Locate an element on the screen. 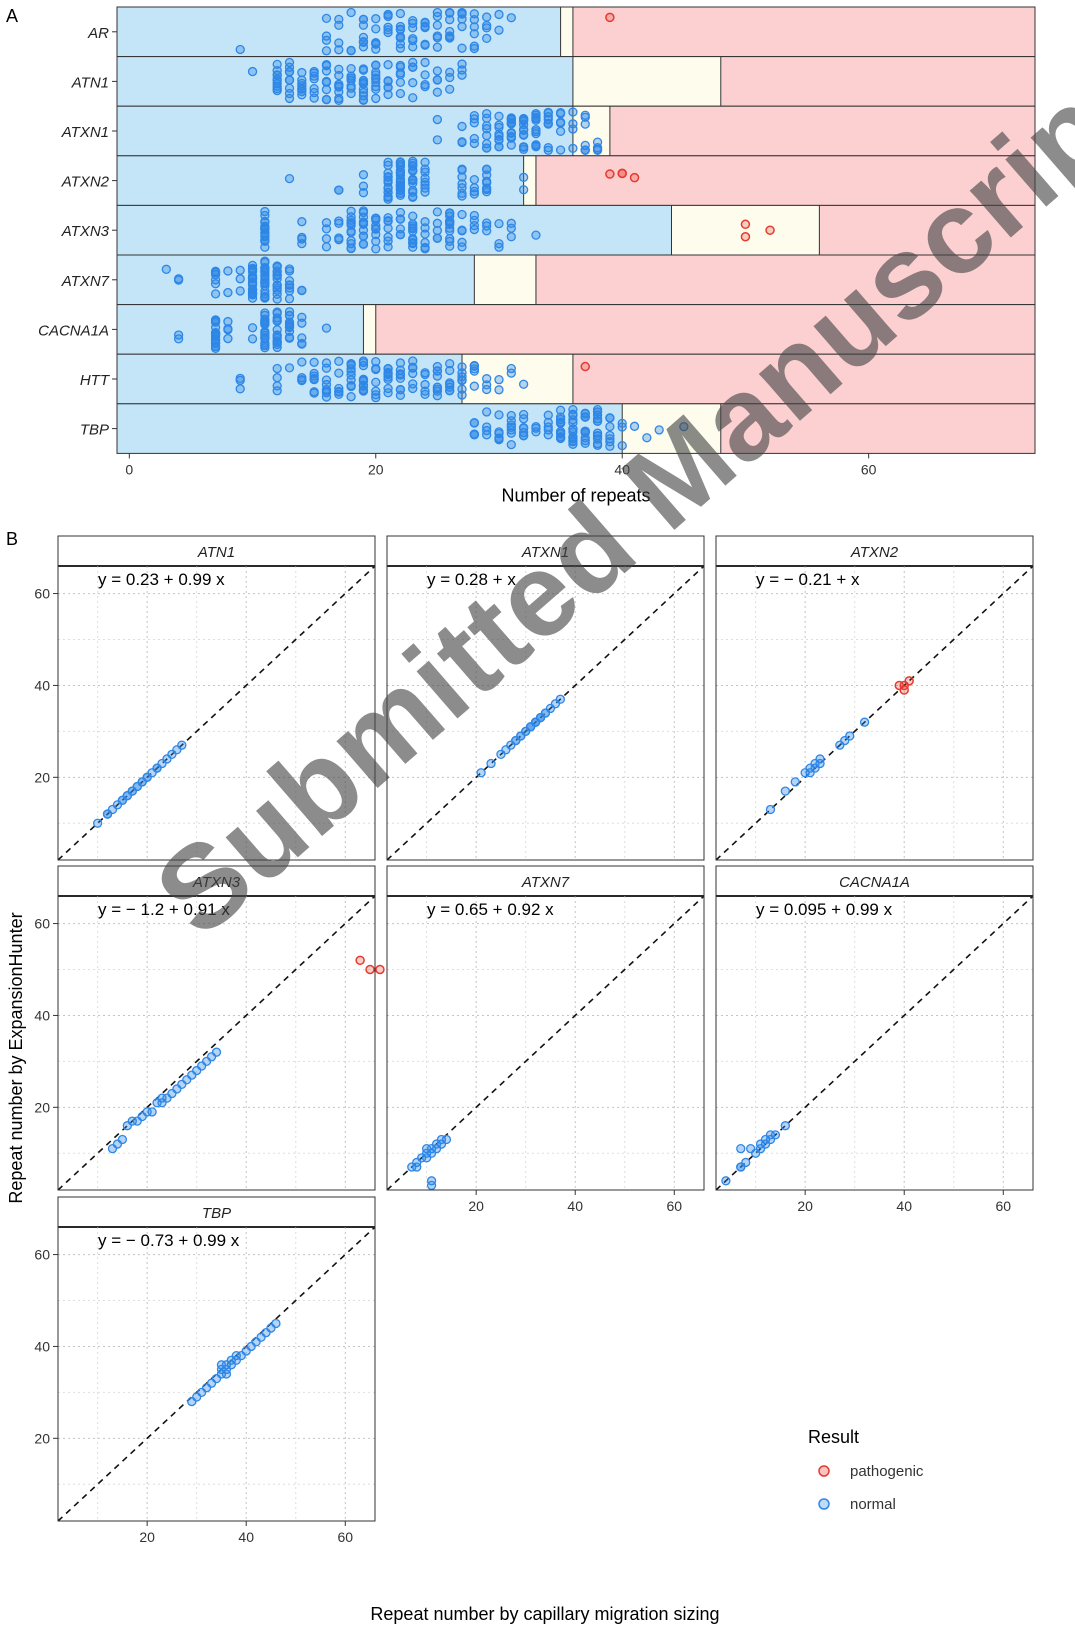  facet-panel: ATXN1 y = 0.28 + x is located at coordinates (545, 698).